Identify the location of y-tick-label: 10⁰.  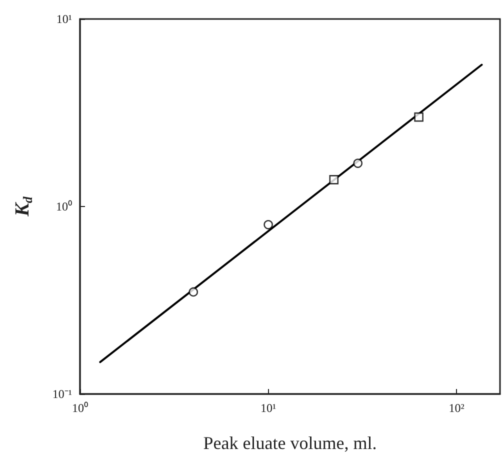
(64, 207).